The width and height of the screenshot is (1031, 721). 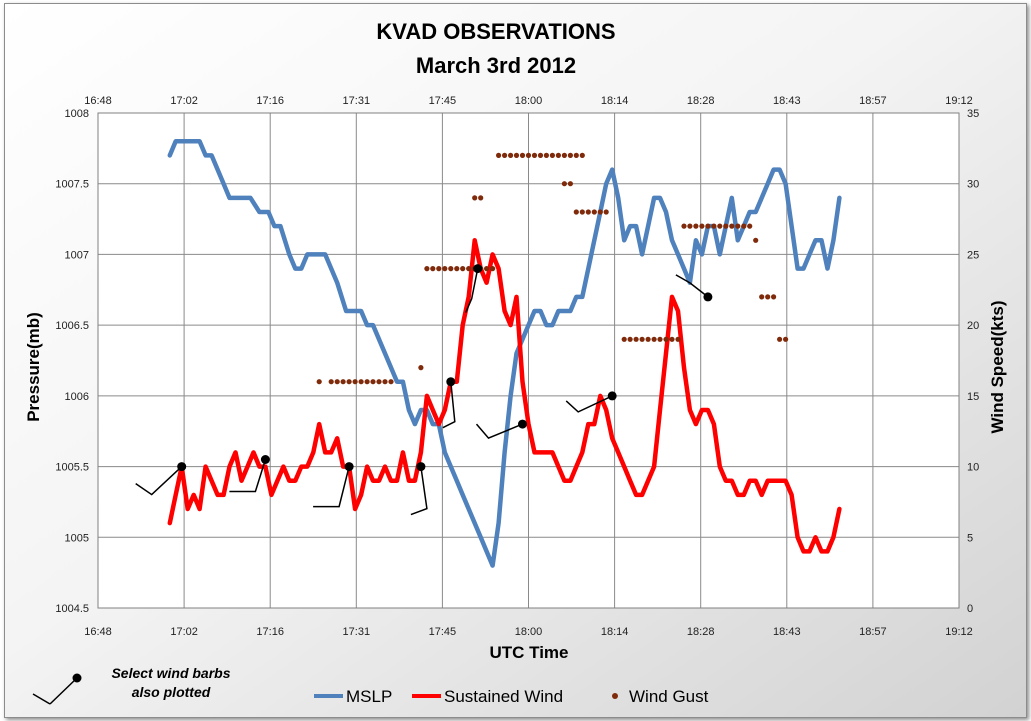 What do you see at coordinates (973, 361) in the screenshot?
I see `y-right-tick-labels: 0 5 10 15 20 25 30 35` at bounding box center [973, 361].